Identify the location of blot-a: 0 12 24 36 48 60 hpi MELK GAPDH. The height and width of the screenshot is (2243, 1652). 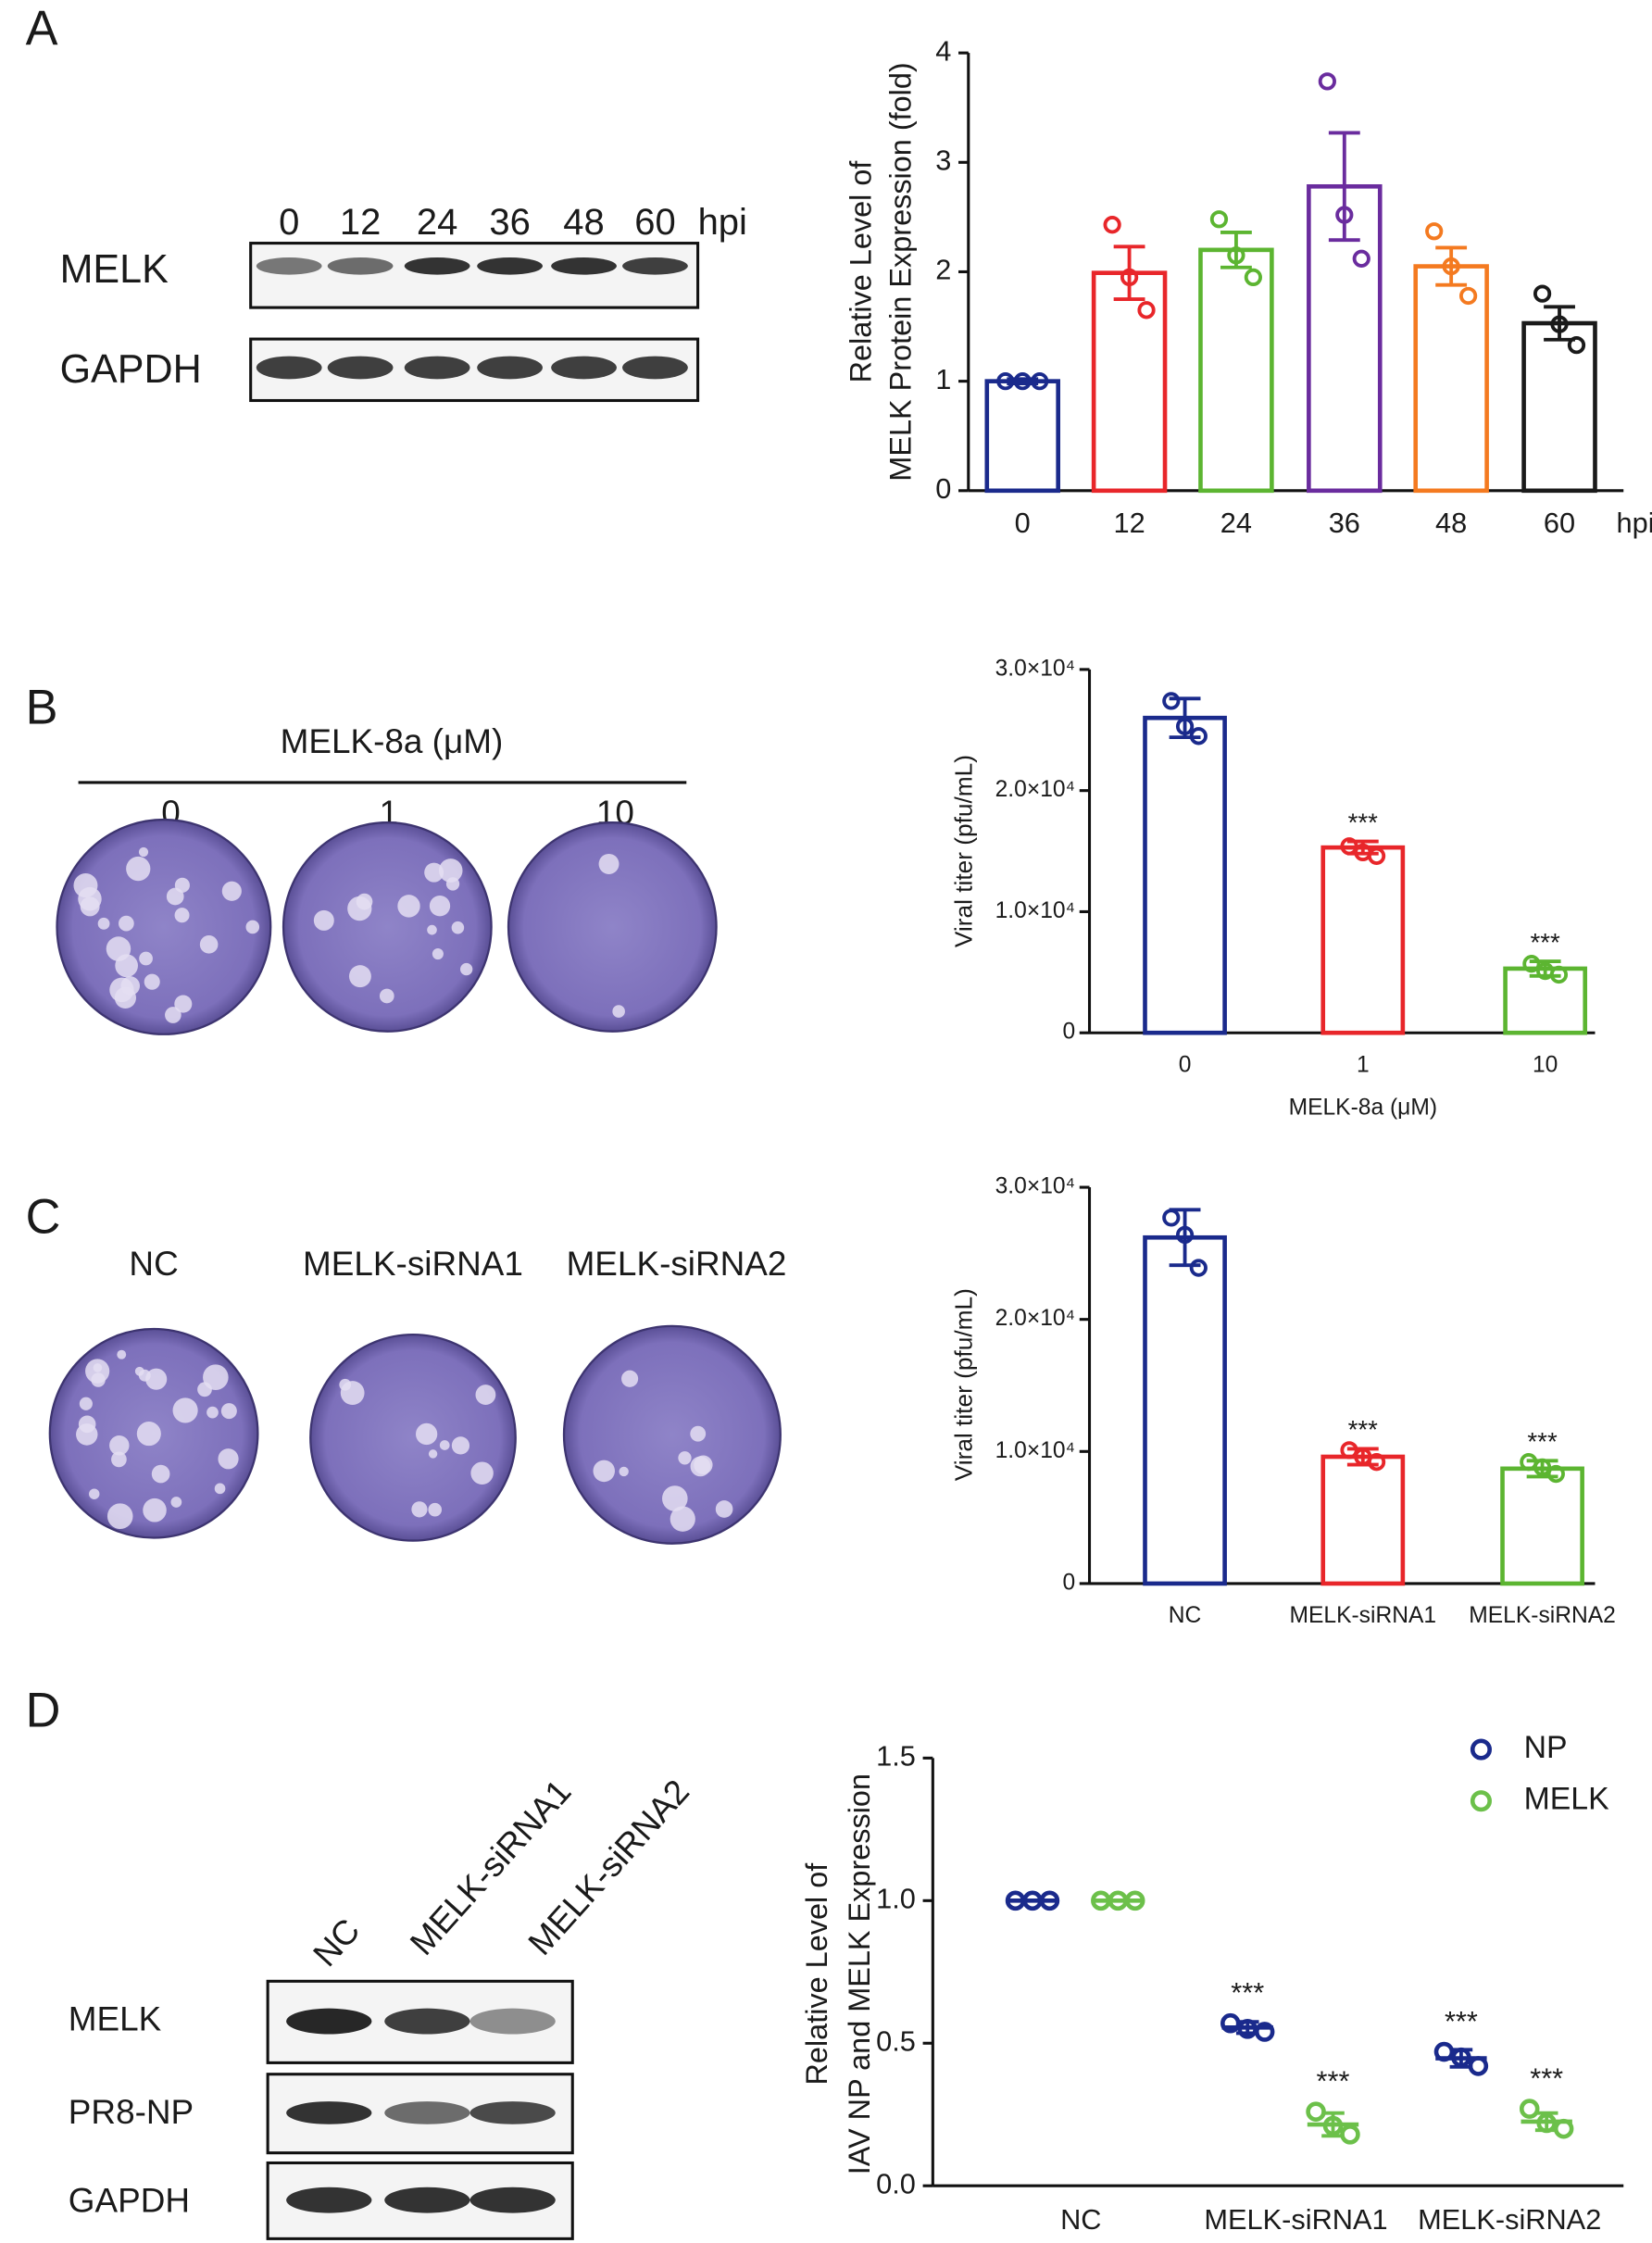
(403, 302).